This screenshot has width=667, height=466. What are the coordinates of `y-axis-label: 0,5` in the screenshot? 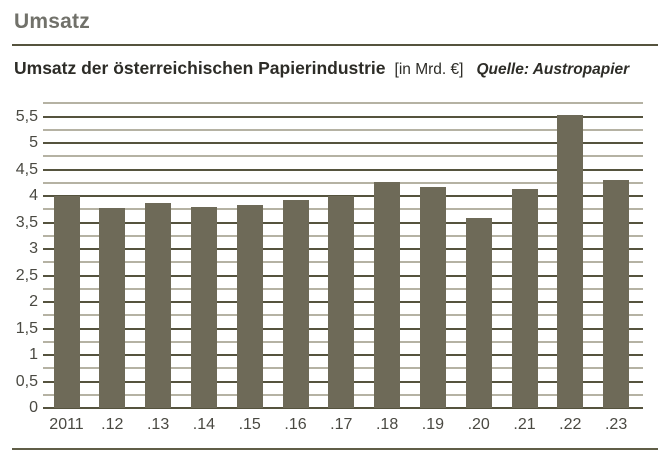 It's located at (26, 381).